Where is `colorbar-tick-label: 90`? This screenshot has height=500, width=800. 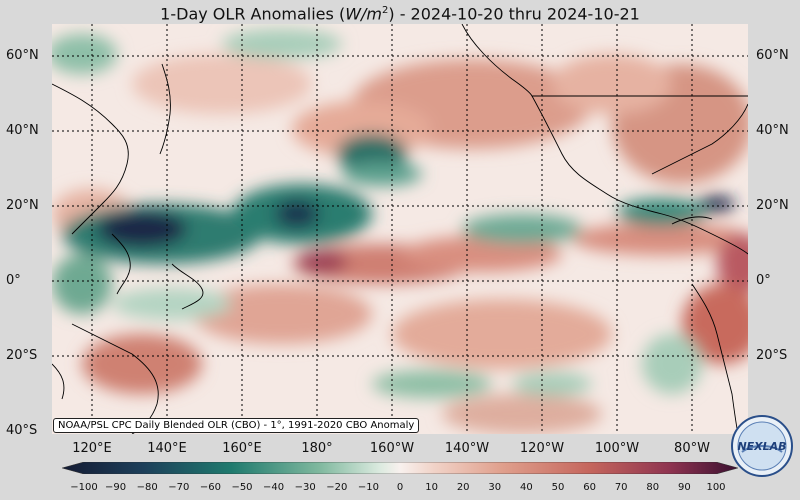 colorbar-tick-label: 90 is located at coordinates (684, 487).